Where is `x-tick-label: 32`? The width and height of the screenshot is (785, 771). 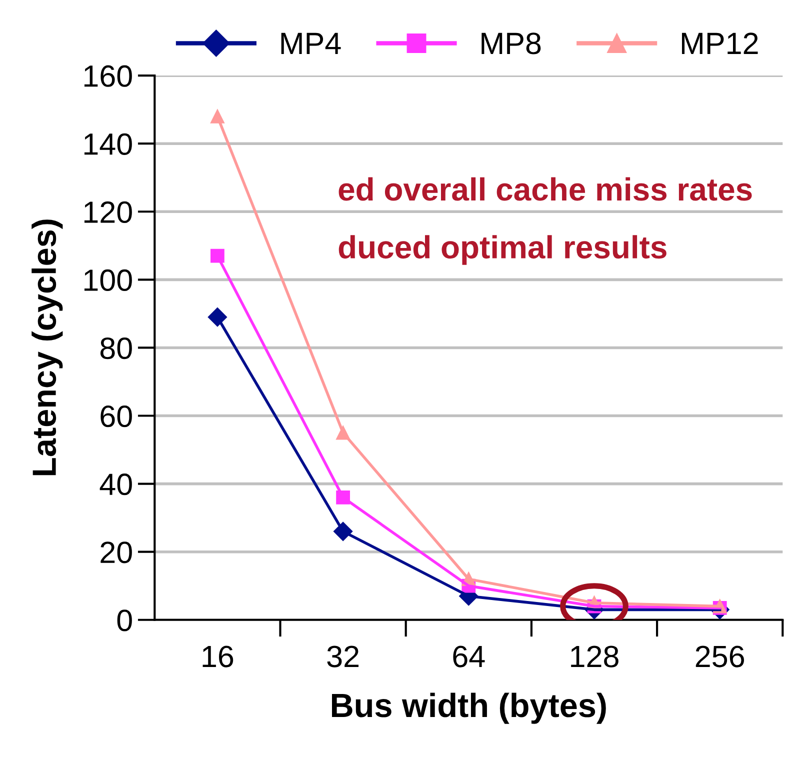 x-tick-label: 32 is located at coordinates (343, 657).